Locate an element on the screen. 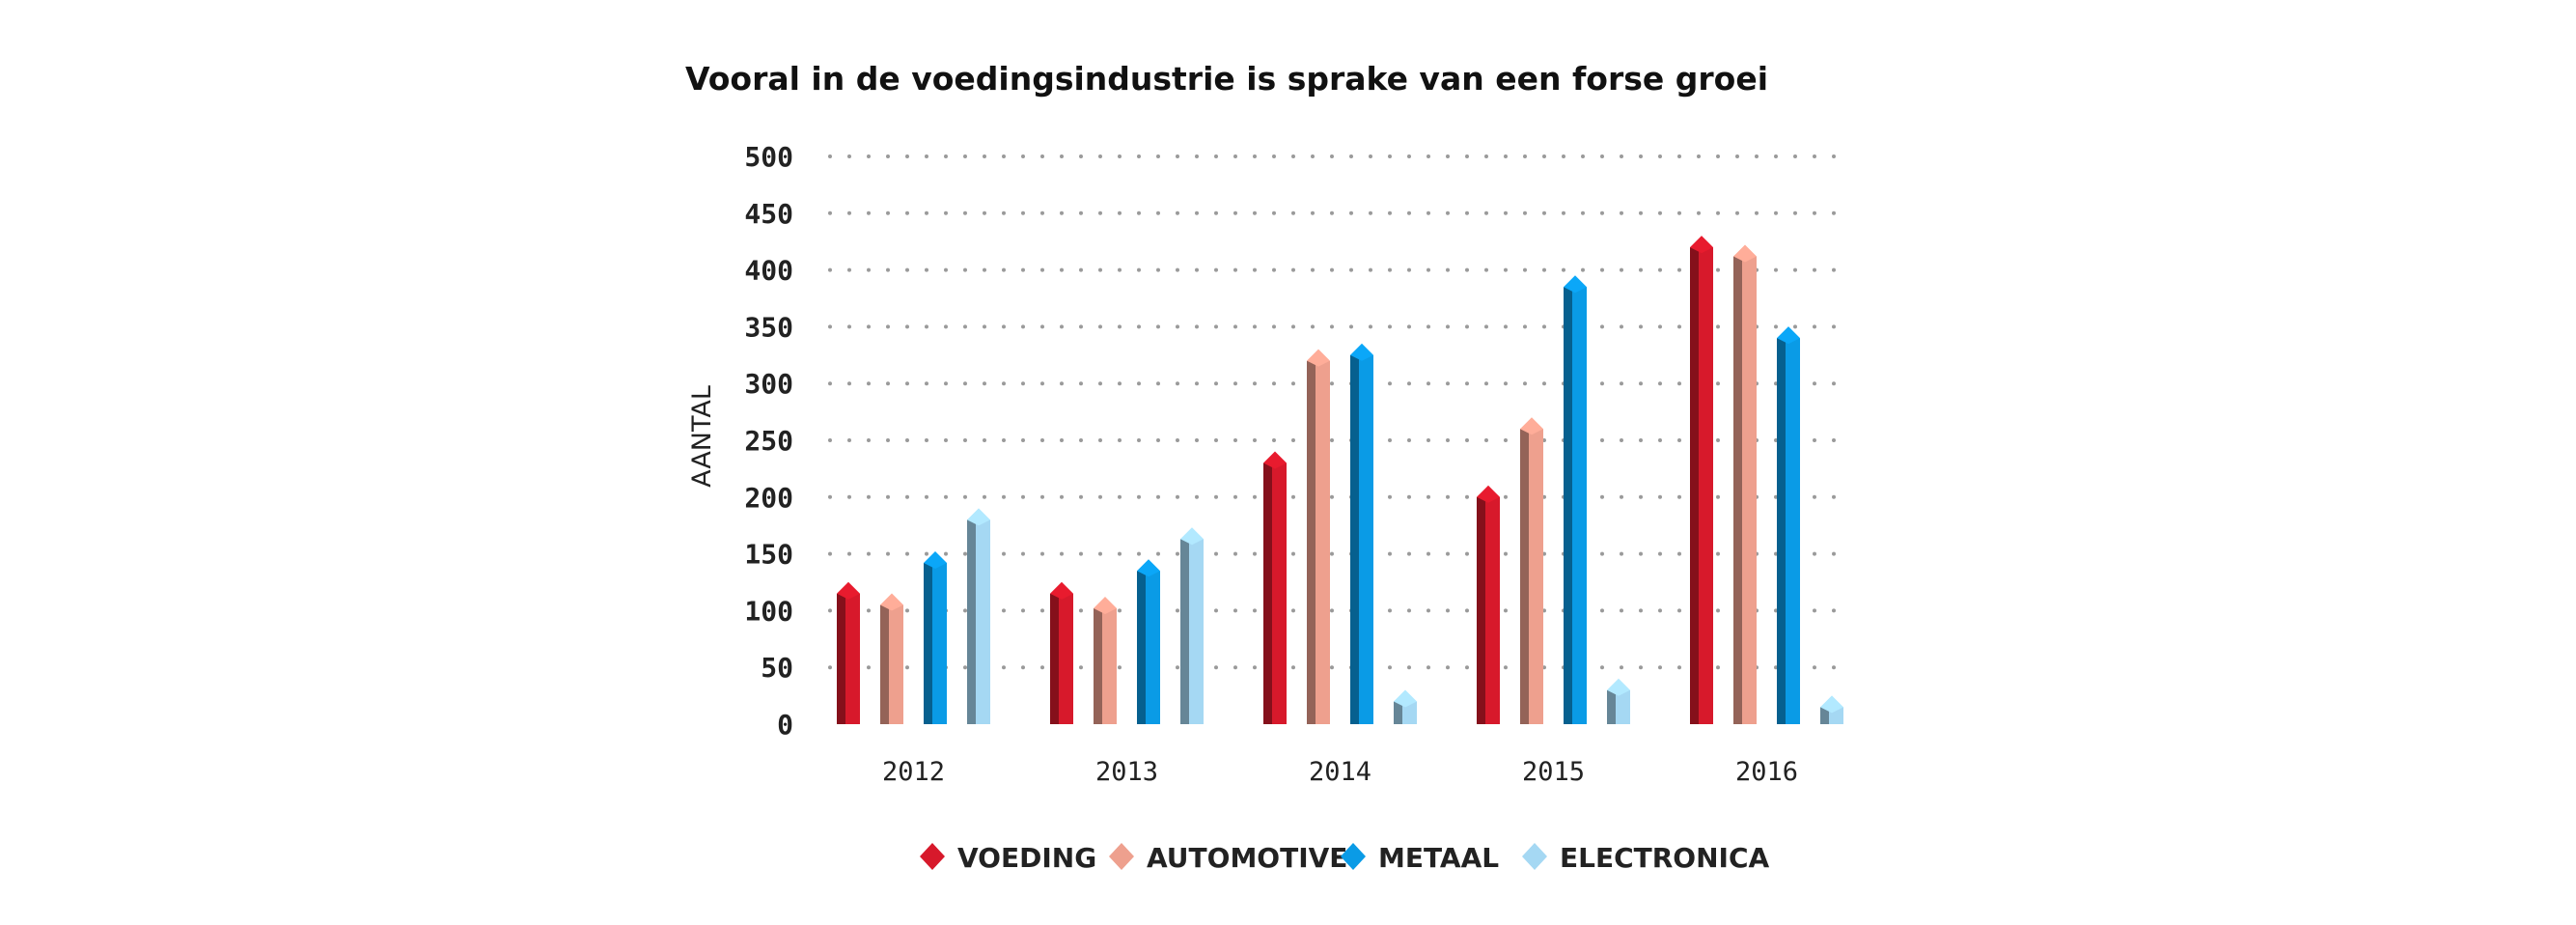 Image resolution: width=2576 pixels, height=925 pixels. legend-label: METAAL is located at coordinates (1438, 858).